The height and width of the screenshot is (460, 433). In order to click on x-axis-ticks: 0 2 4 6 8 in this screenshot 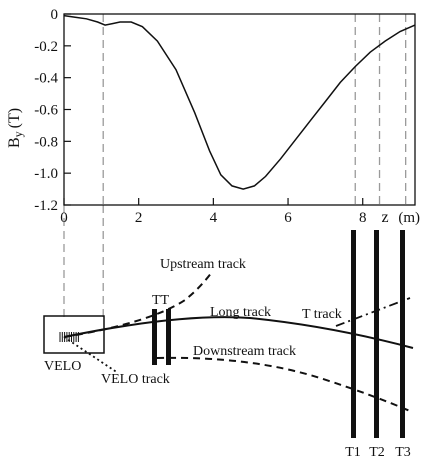, I will do `click(213, 212)`.